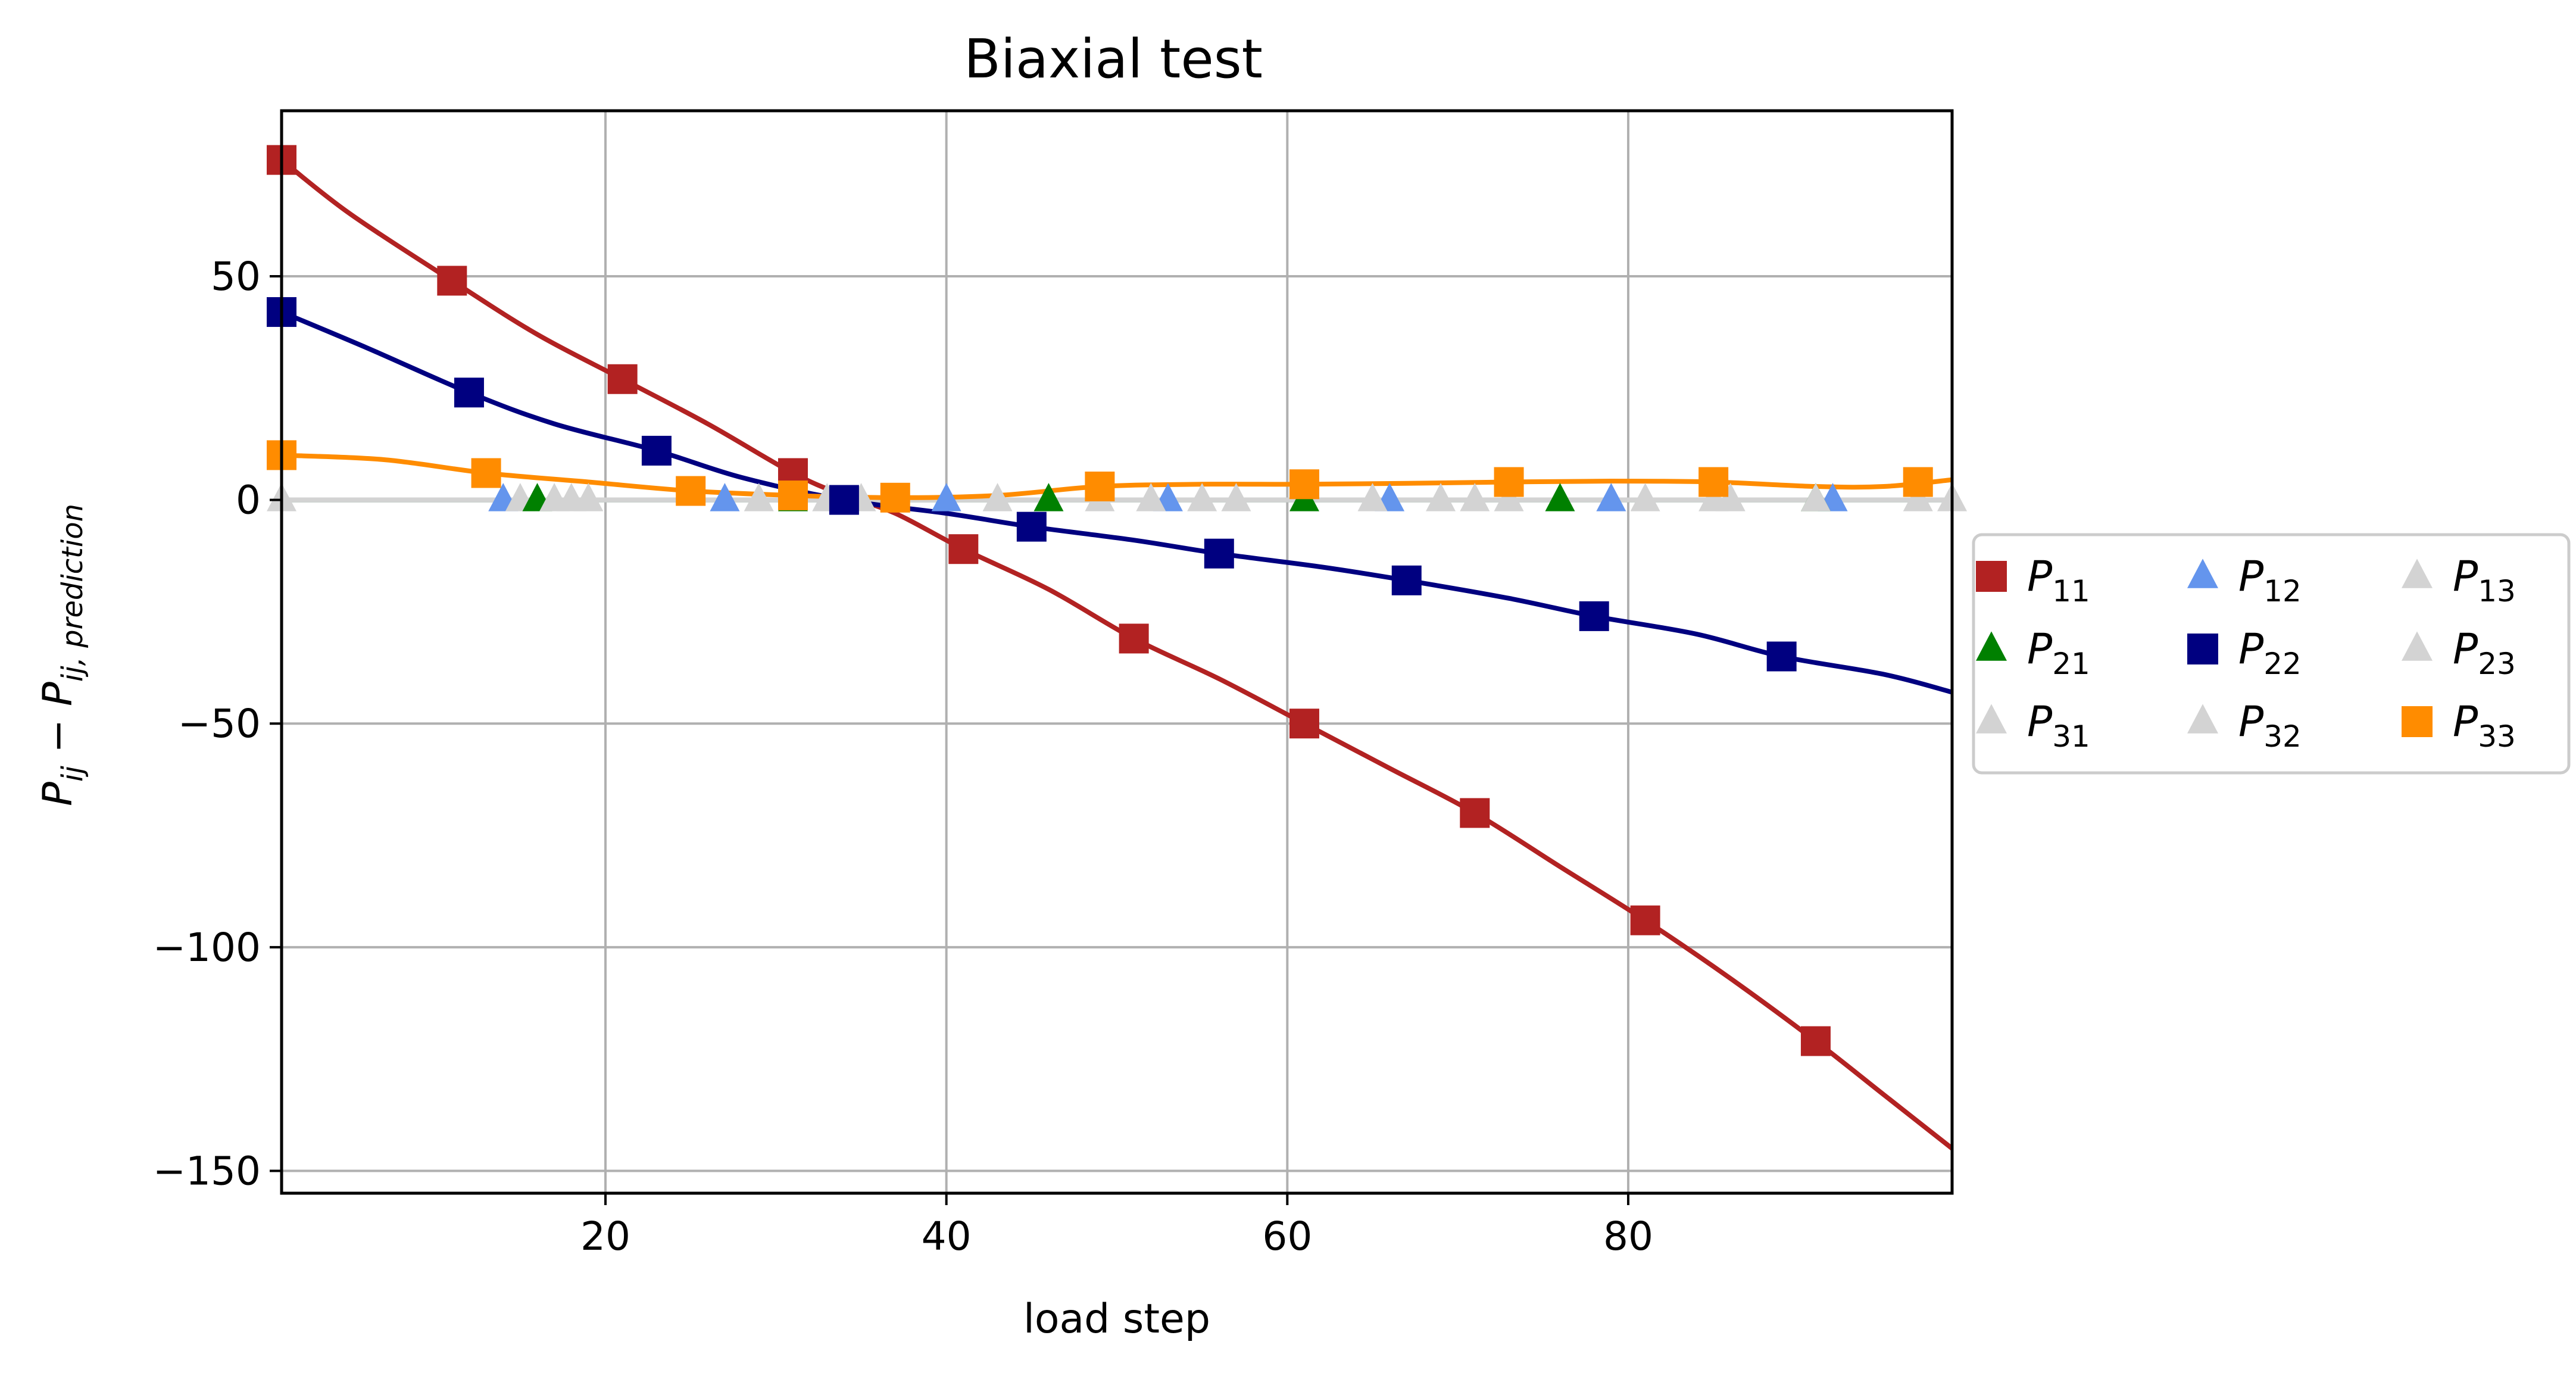 The image size is (2576, 1376). Describe the element at coordinates (207, 948) in the screenshot. I see `y-tick-label: −100` at that location.